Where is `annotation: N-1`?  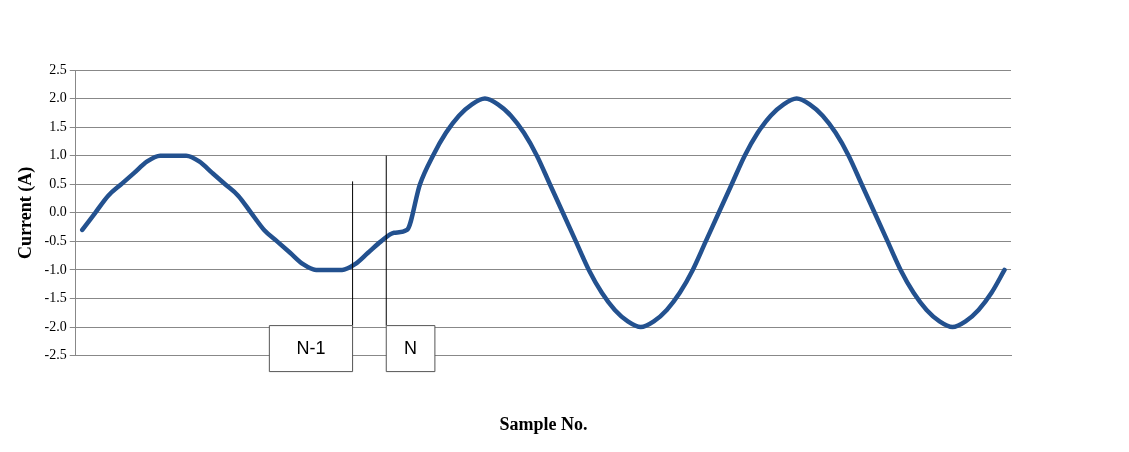 annotation: N-1 is located at coordinates (311, 347).